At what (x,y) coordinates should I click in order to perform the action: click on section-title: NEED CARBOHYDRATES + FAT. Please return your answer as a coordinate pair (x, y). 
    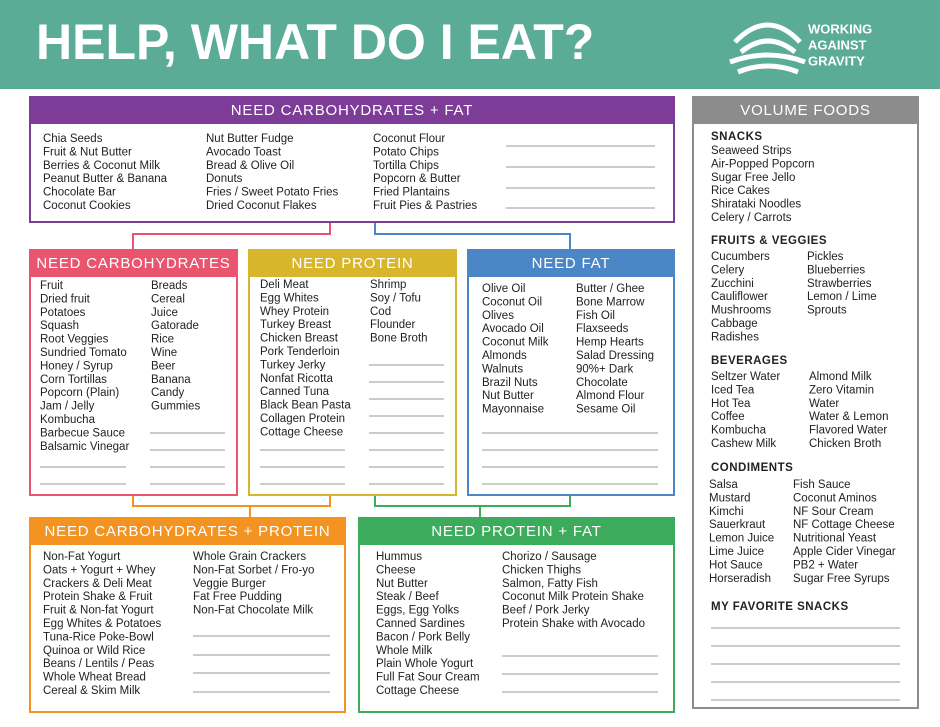
    Looking at the image, I should click on (352, 110).